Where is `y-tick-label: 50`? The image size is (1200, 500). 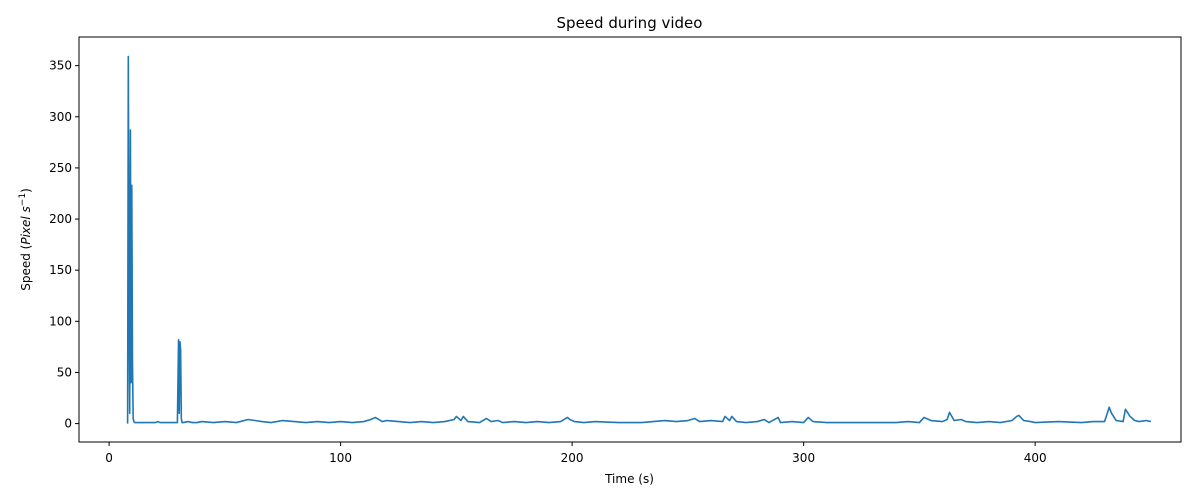 y-tick-label: 50 is located at coordinates (64, 372).